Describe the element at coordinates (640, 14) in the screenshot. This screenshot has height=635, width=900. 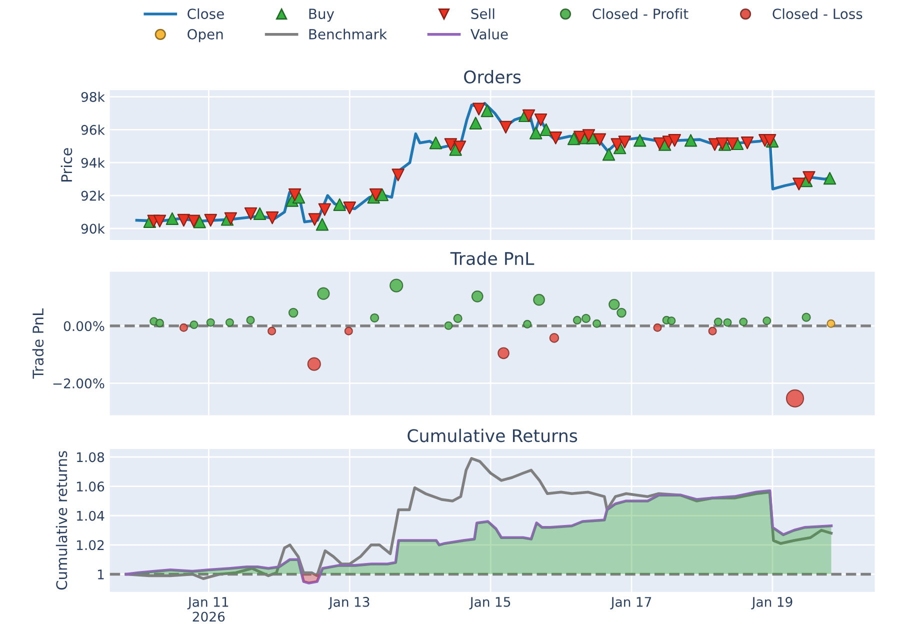
I see `legend-label: Closed - Profit` at that location.